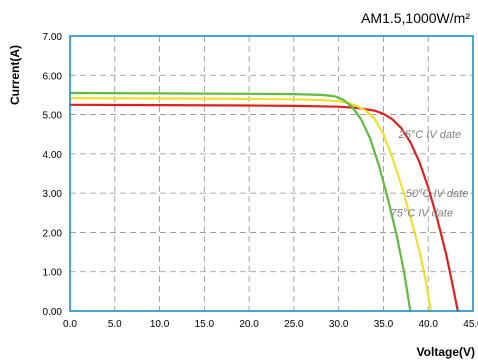  Describe the element at coordinates (53, 155) in the screenshot. I see `y-tick-label: 4.00` at that location.